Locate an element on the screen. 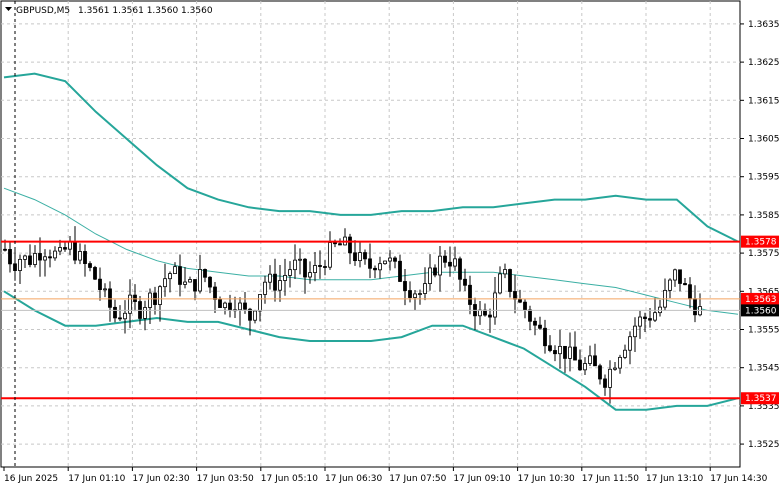  current-price-tag-bg is located at coordinates (760, 310).